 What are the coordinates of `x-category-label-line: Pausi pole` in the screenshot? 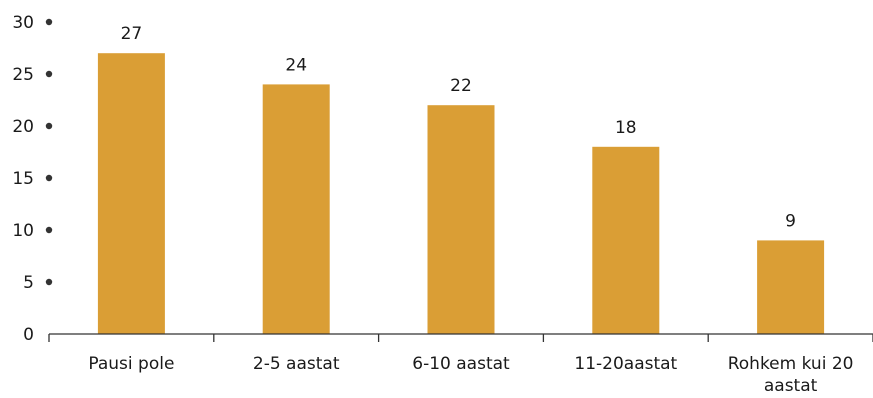 It's located at (131, 364).